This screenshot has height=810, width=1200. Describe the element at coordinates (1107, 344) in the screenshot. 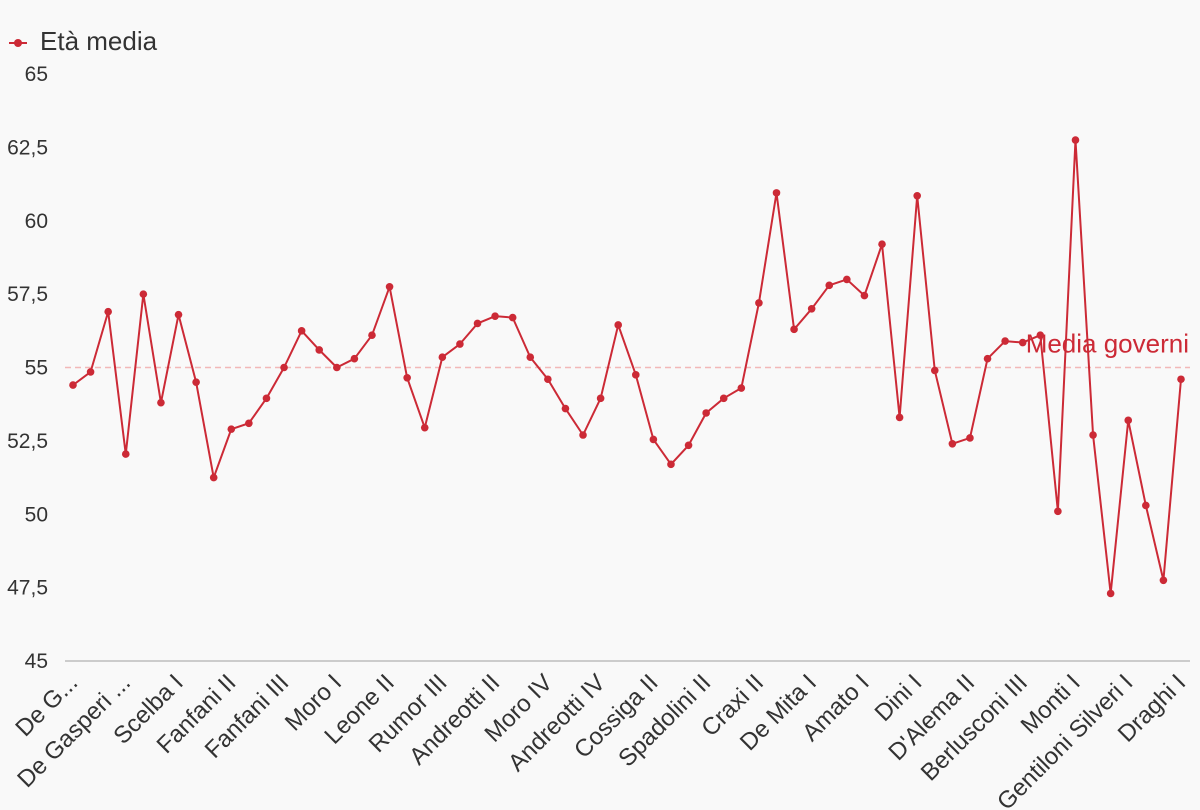

I see `reference-line-label: Media governi` at that location.